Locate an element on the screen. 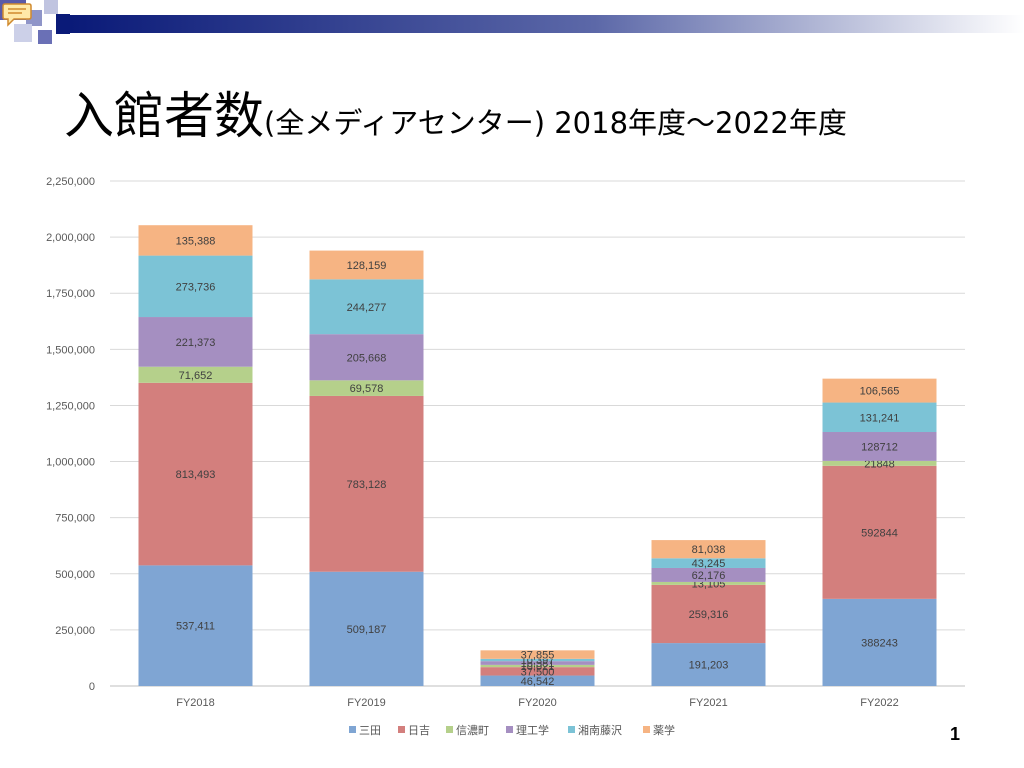 Image resolution: width=1024 pixels, height=768 pixels. legend-label: 湘南藤沢 is located at coordinates (600, 730).